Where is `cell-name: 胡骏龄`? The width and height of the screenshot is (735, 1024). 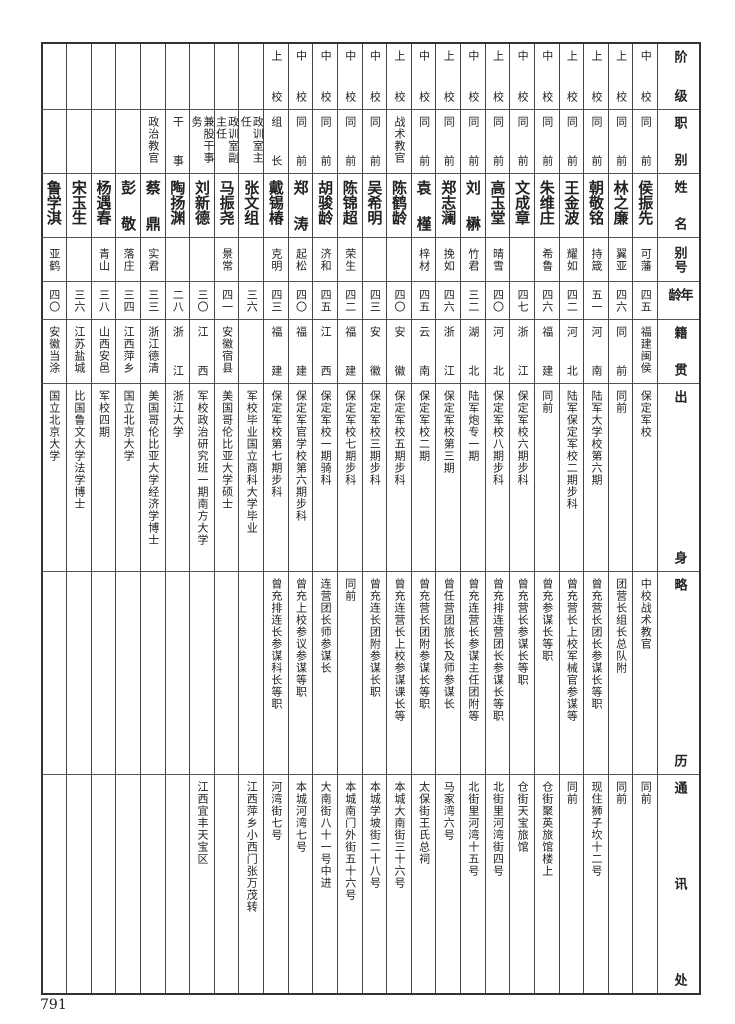 cell-name: 胡骏龄 is located at coordinates (325, 206).